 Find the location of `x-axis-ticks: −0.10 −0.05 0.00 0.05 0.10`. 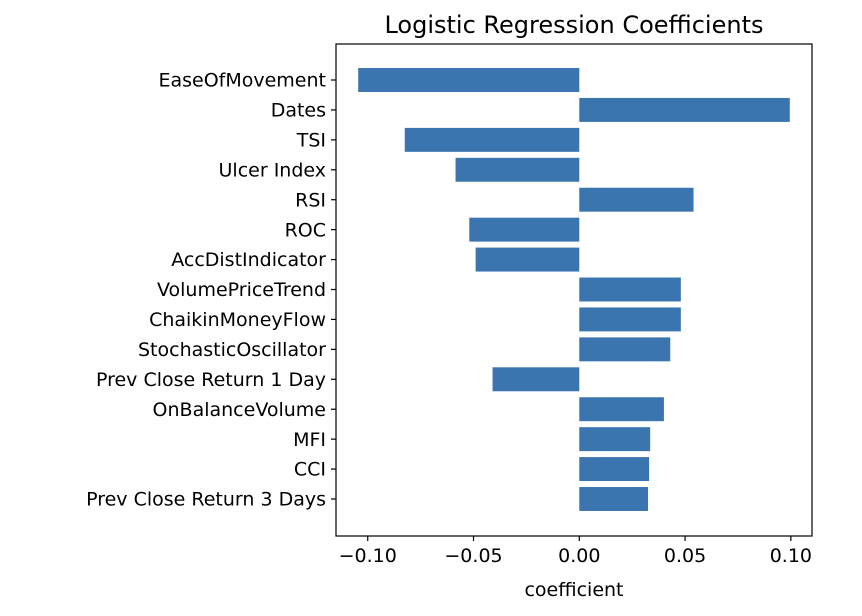

x-axis-ticks: −0.10 −0.05 0.00 0.05 0.10 is located at coordinates (575, 551).